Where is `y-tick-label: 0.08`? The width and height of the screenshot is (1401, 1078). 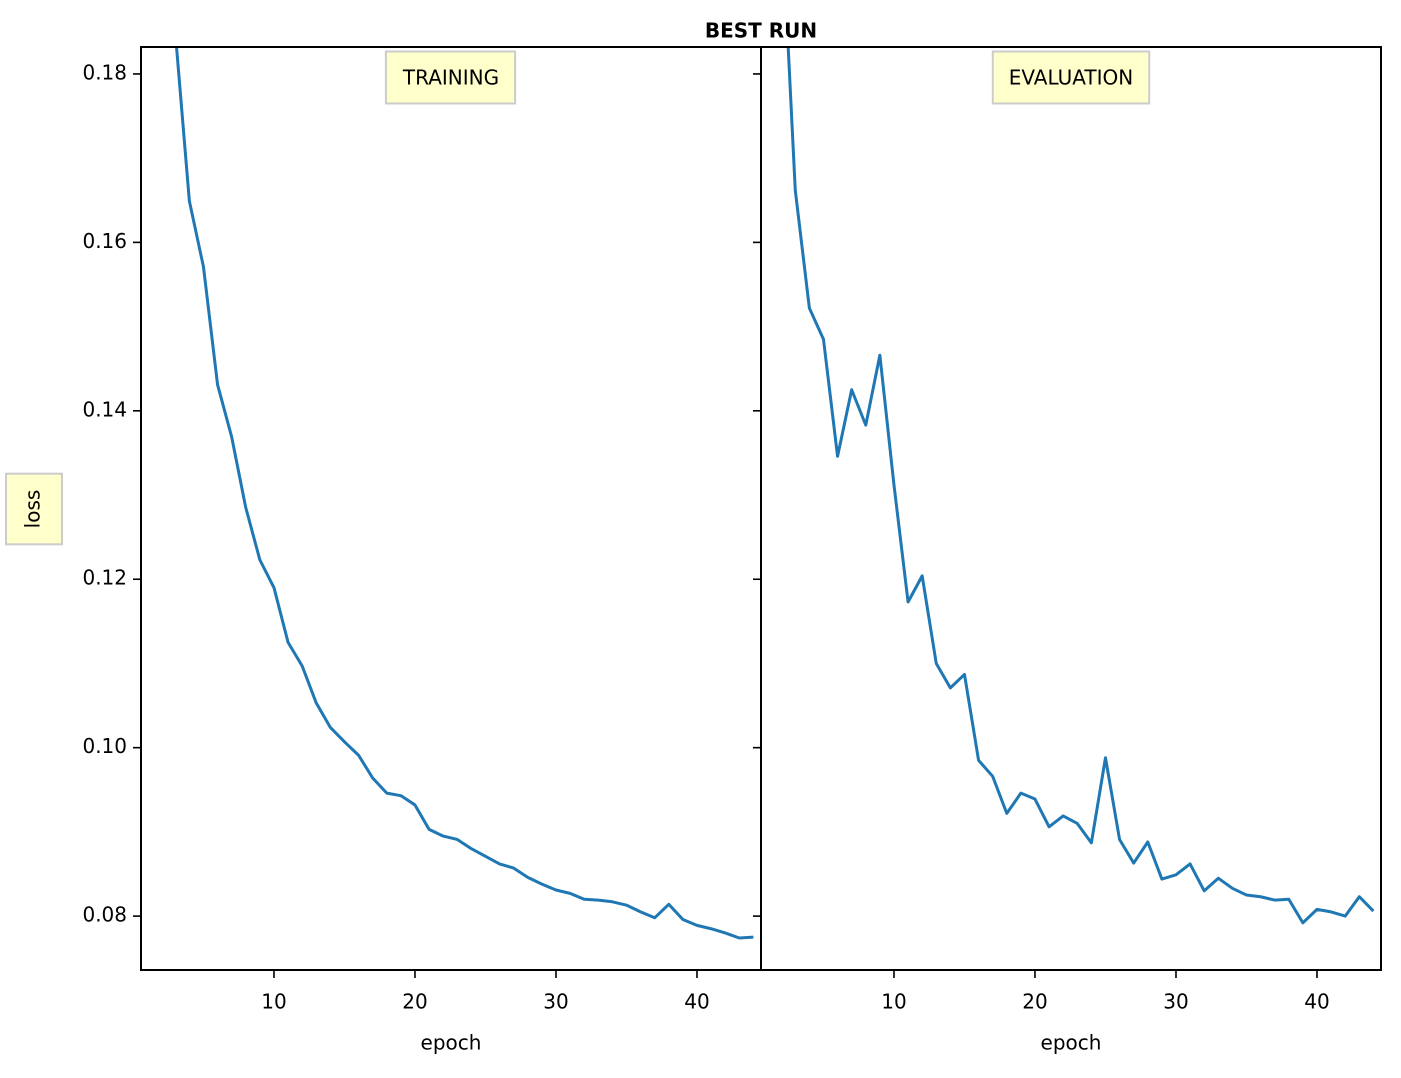
y-tick-label: 0.08 is located at coordinates (104, 915).